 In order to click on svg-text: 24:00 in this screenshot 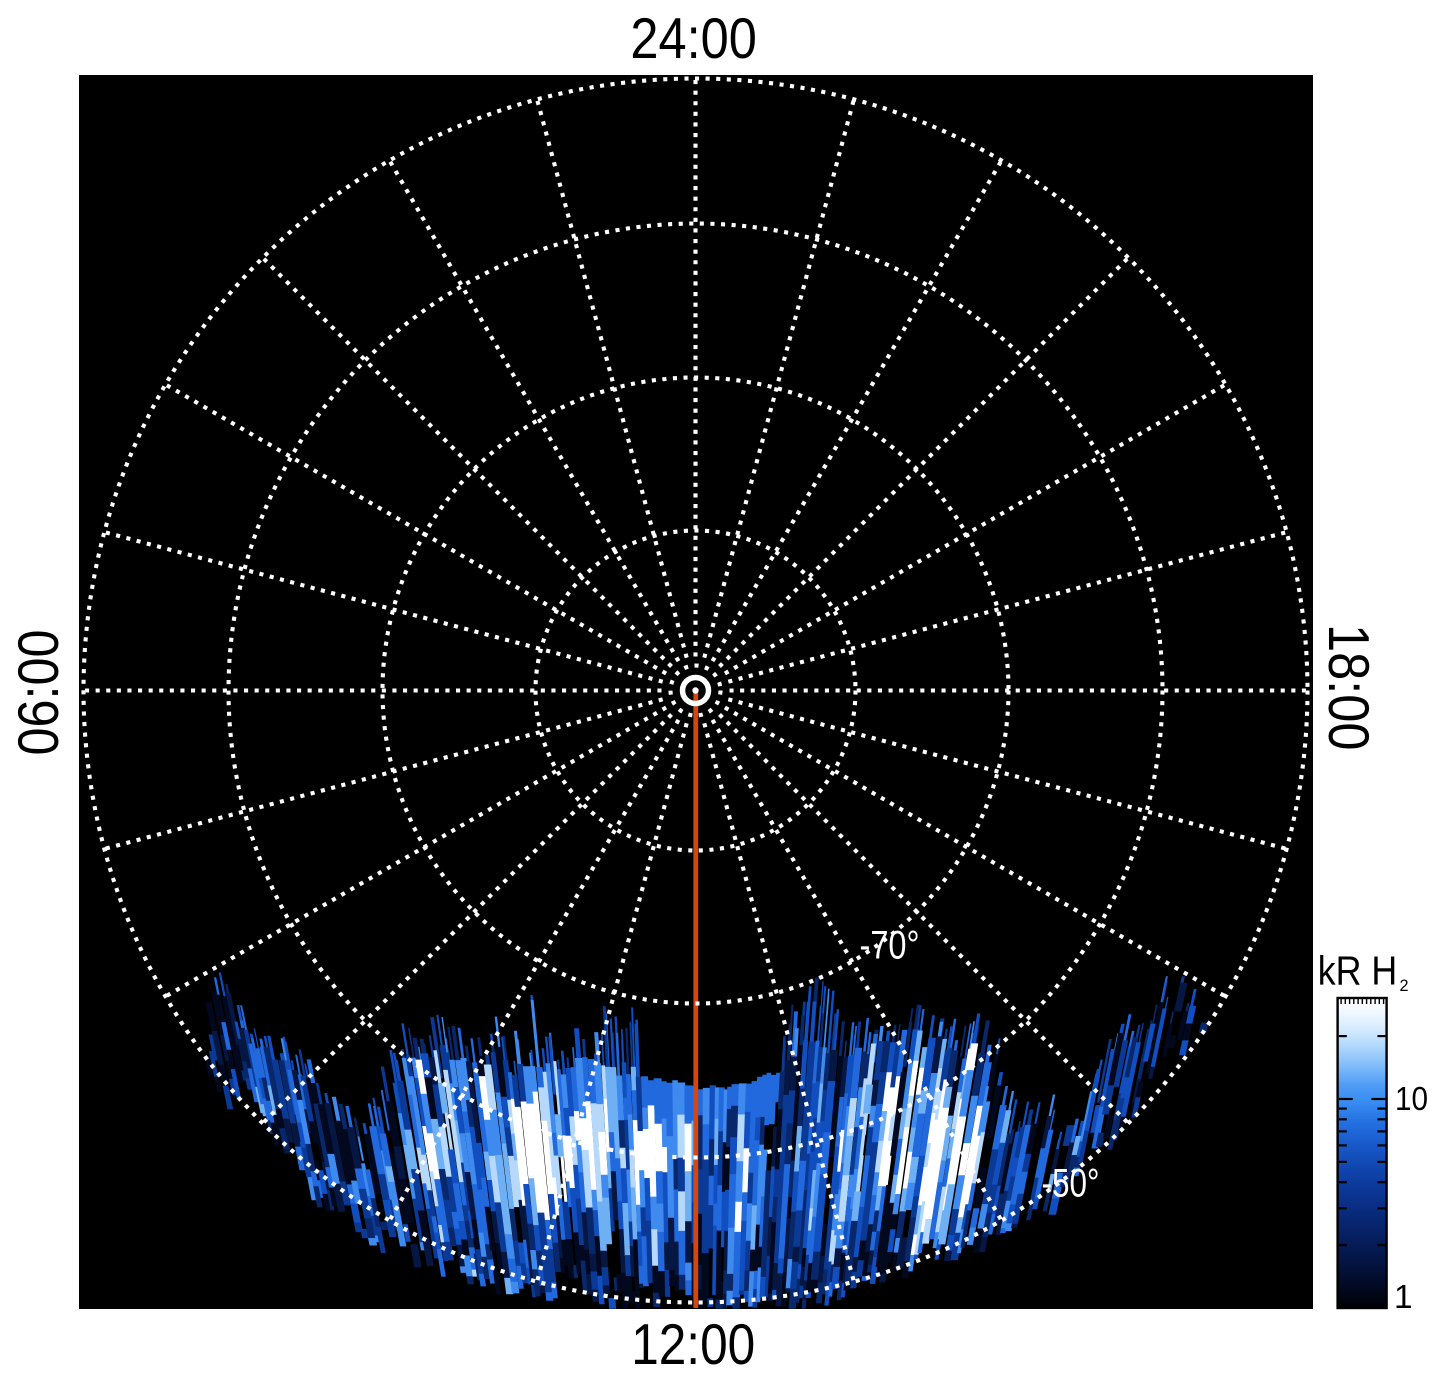, I will do `click(693, 39)`.